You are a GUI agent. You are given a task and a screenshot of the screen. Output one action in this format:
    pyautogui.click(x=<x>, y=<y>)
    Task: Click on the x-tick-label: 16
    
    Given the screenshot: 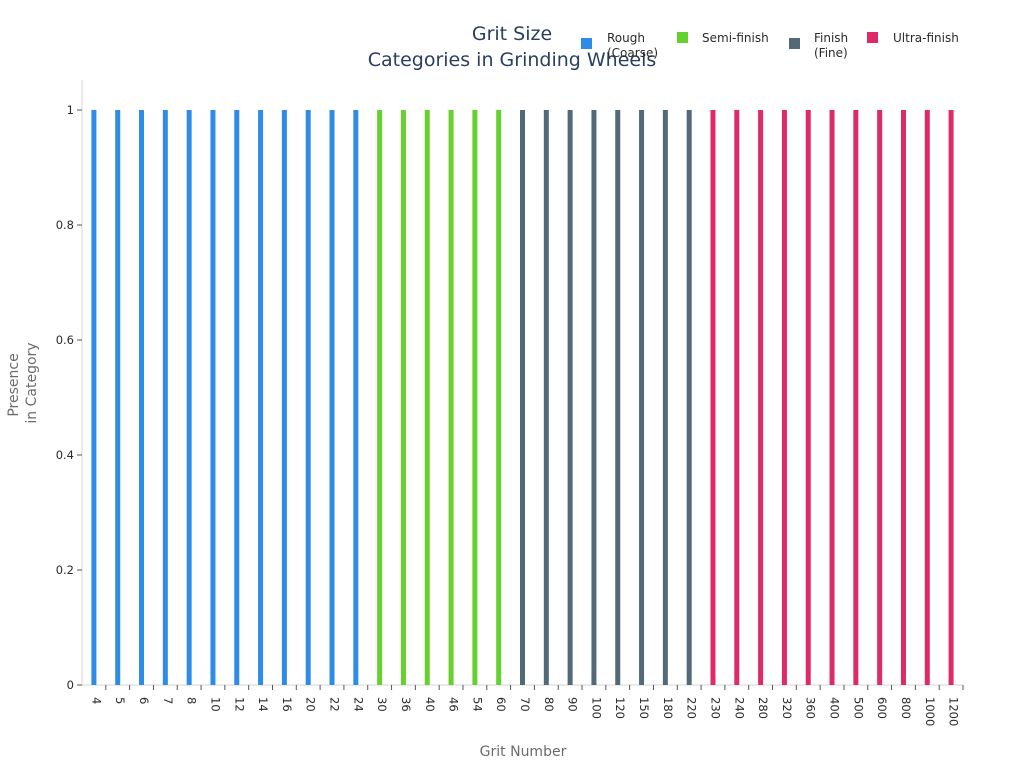 What is the action you would take?
    pyautogui.click(x=287, y=704)
    